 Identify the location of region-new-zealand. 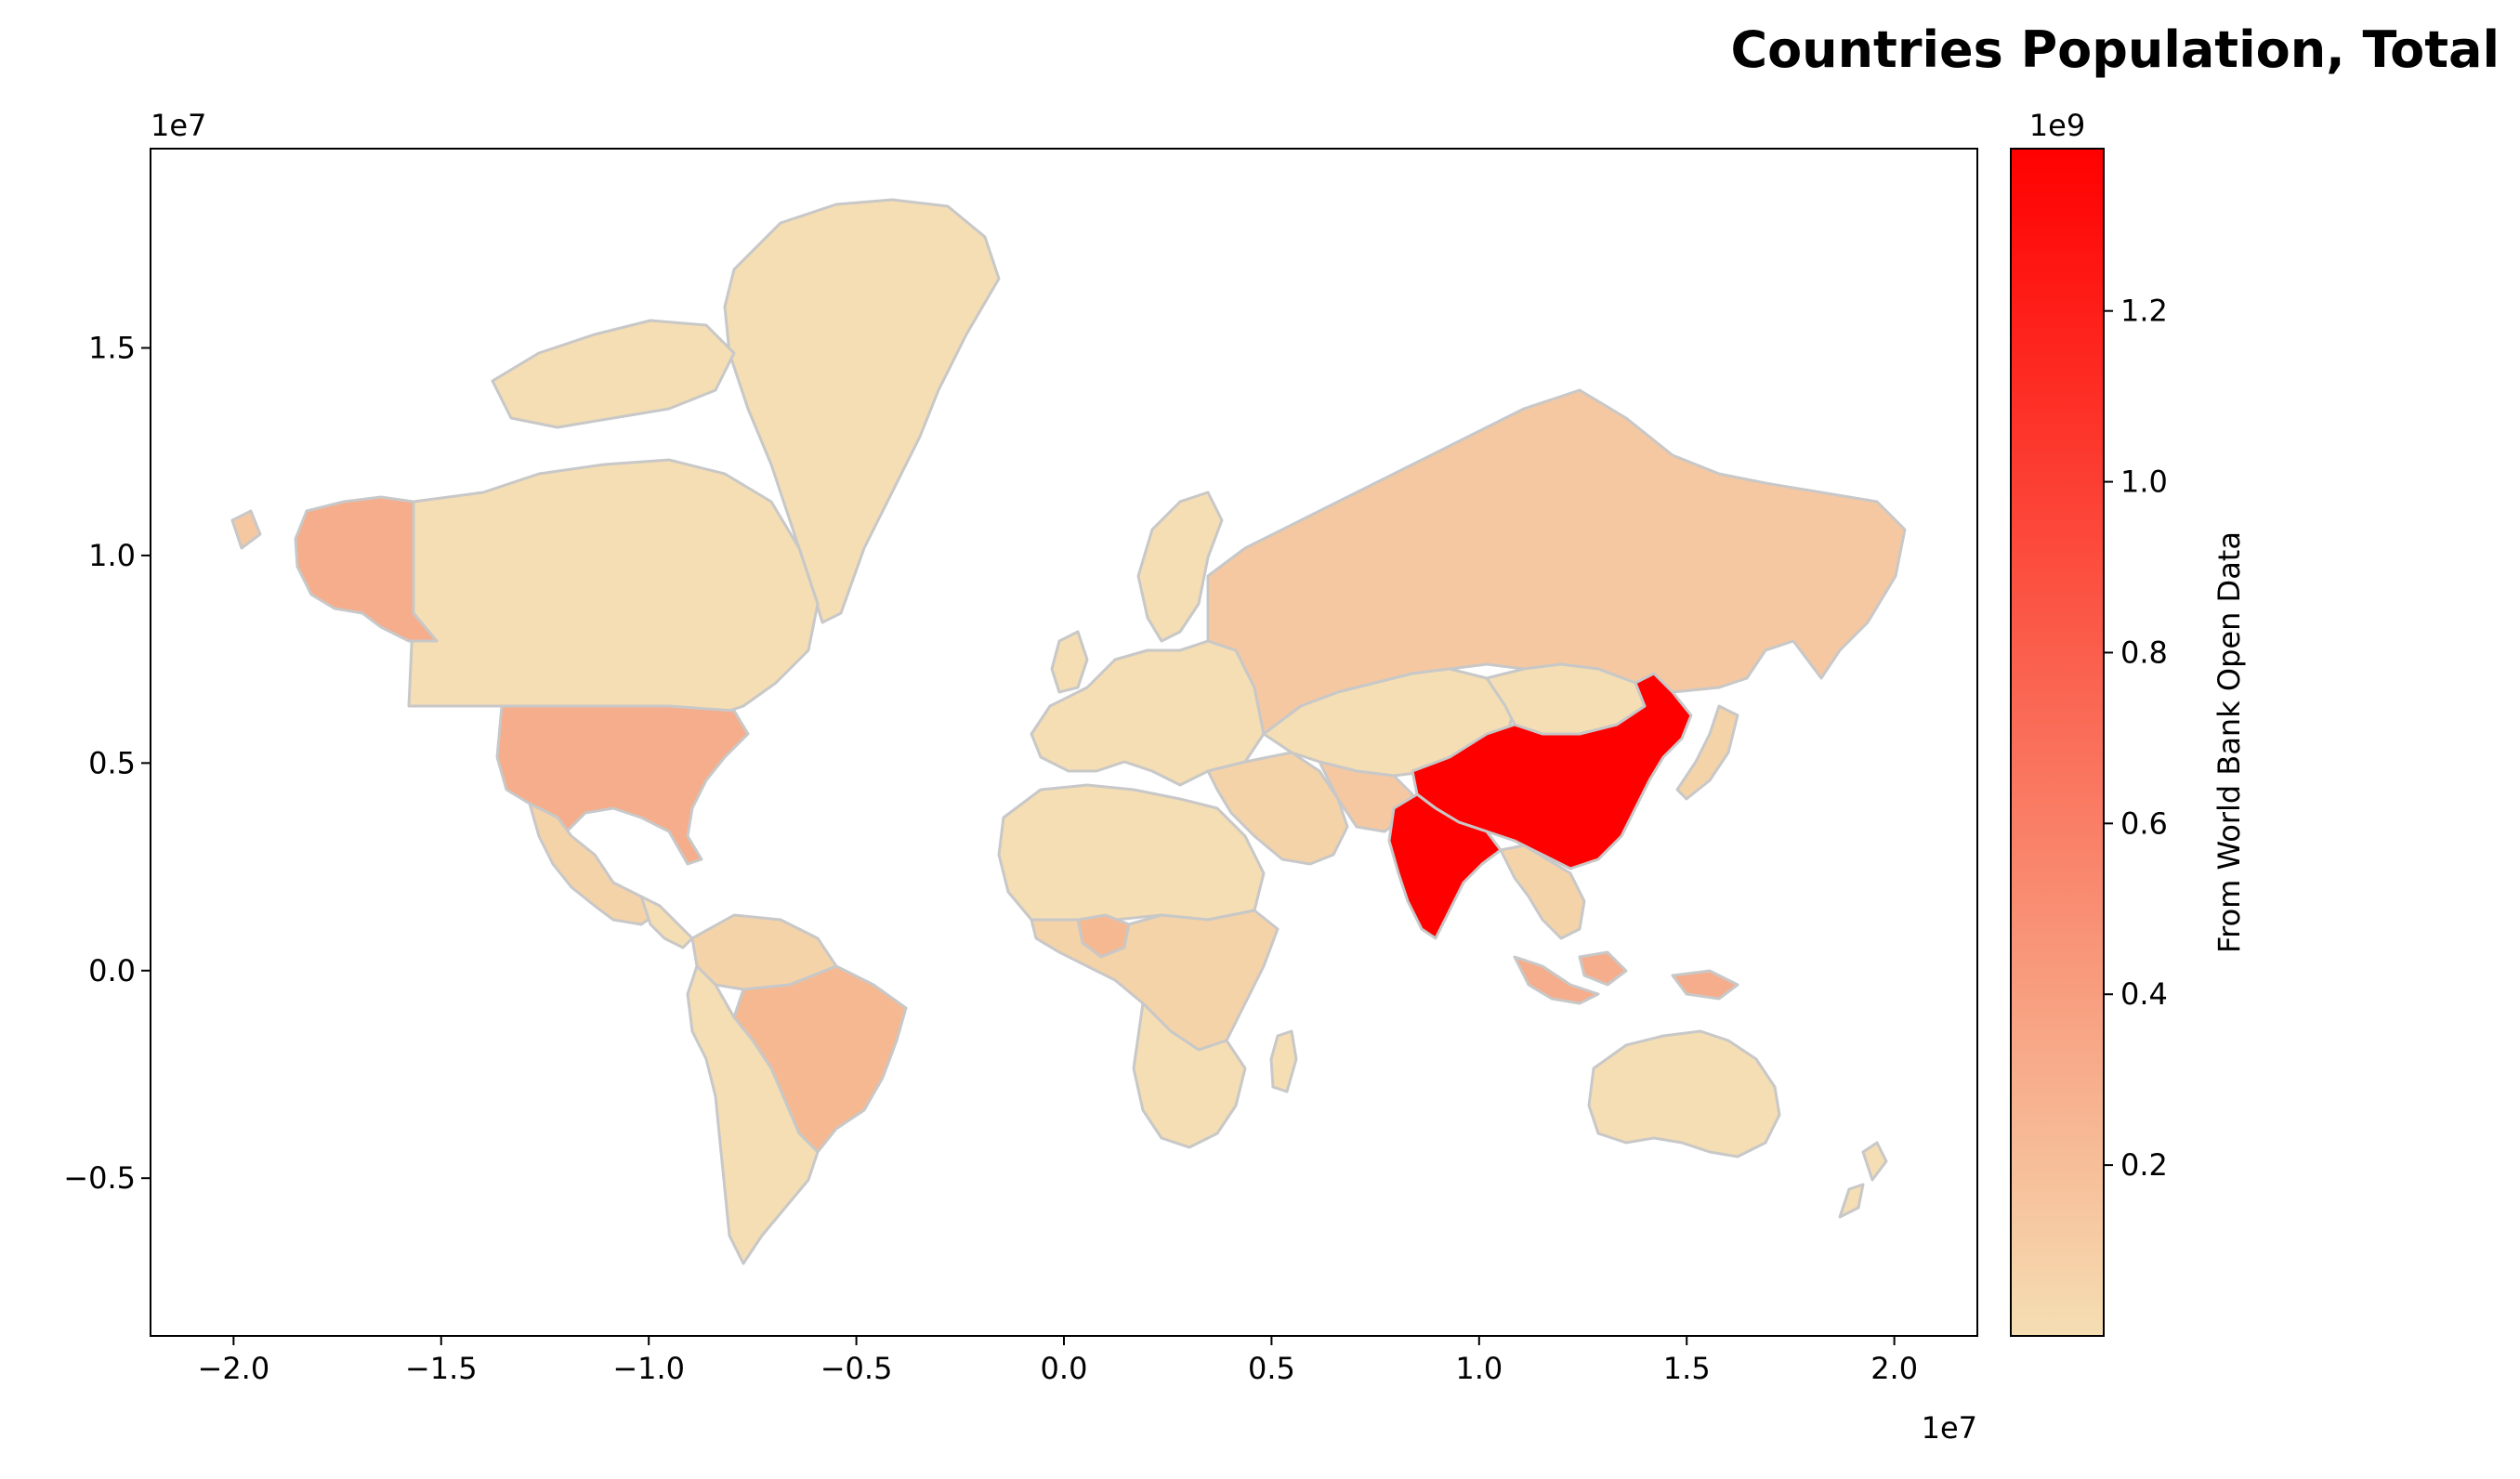
(1863, 1180).